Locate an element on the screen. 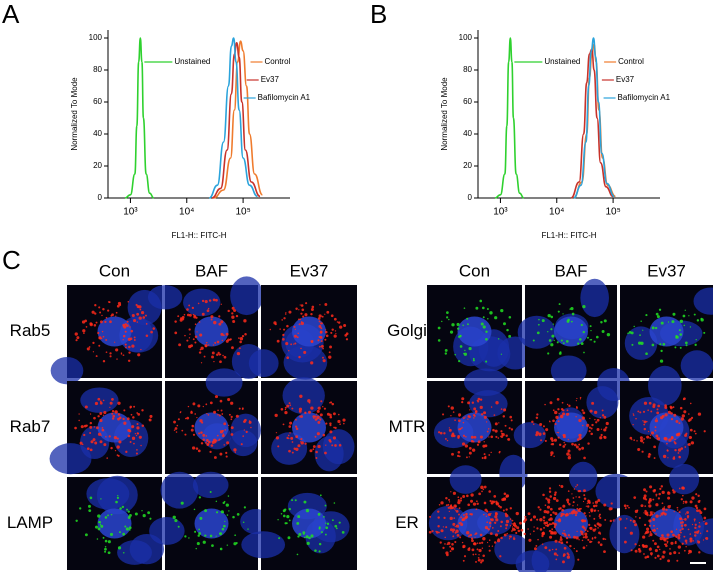  x-axis-label: FL1-H:: FITC-H is located at coordinates (568, 235).